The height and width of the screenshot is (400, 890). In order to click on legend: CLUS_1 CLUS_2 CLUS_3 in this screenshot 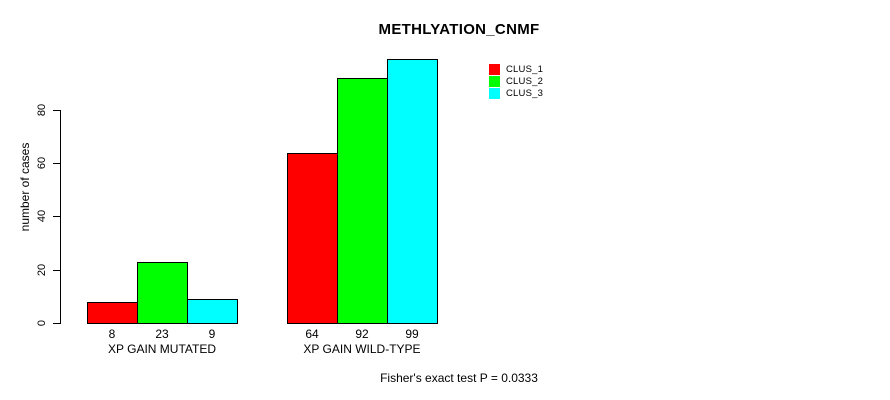, I will do `click(516, 81)`.